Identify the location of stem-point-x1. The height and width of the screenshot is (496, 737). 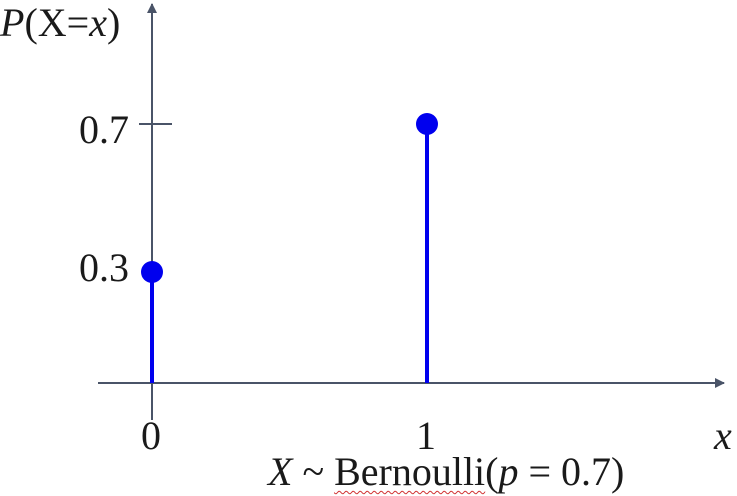
(427, 124).